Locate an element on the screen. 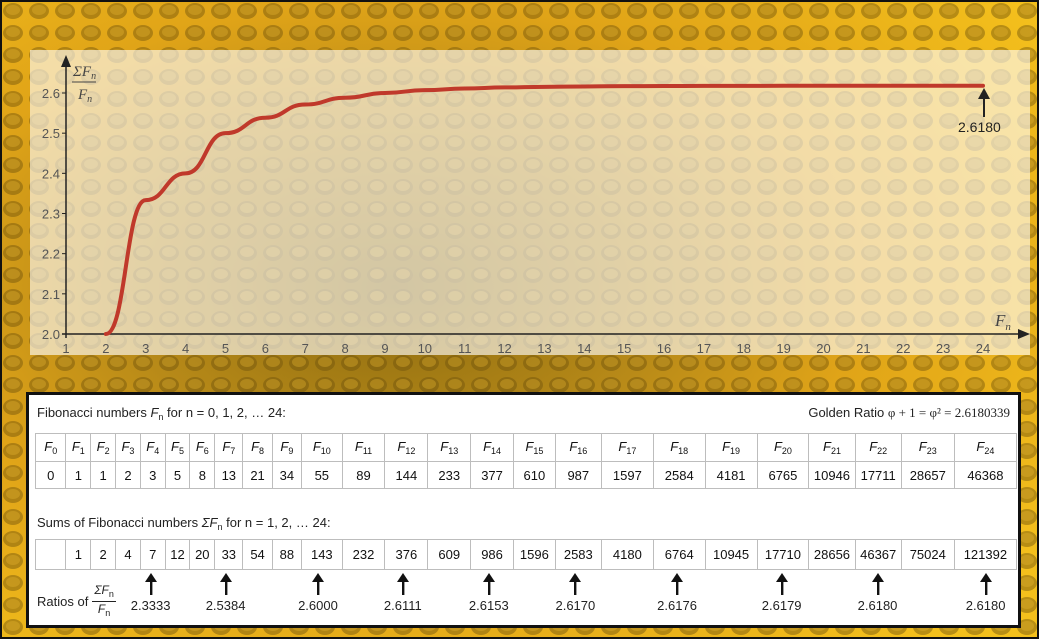  x-tick-label: 18 is located at coordinates (744, 348).